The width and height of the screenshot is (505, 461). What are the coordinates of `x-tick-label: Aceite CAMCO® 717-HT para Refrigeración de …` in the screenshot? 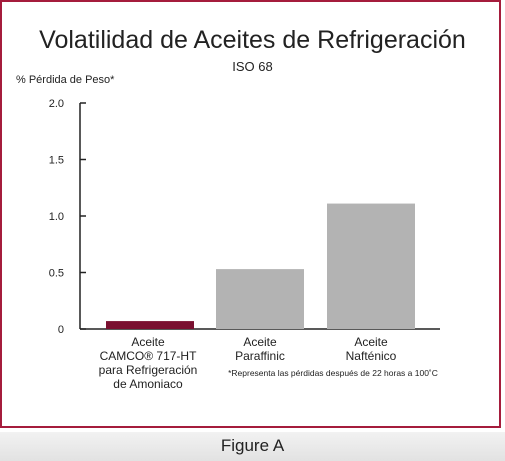 It's located at (148, 363).